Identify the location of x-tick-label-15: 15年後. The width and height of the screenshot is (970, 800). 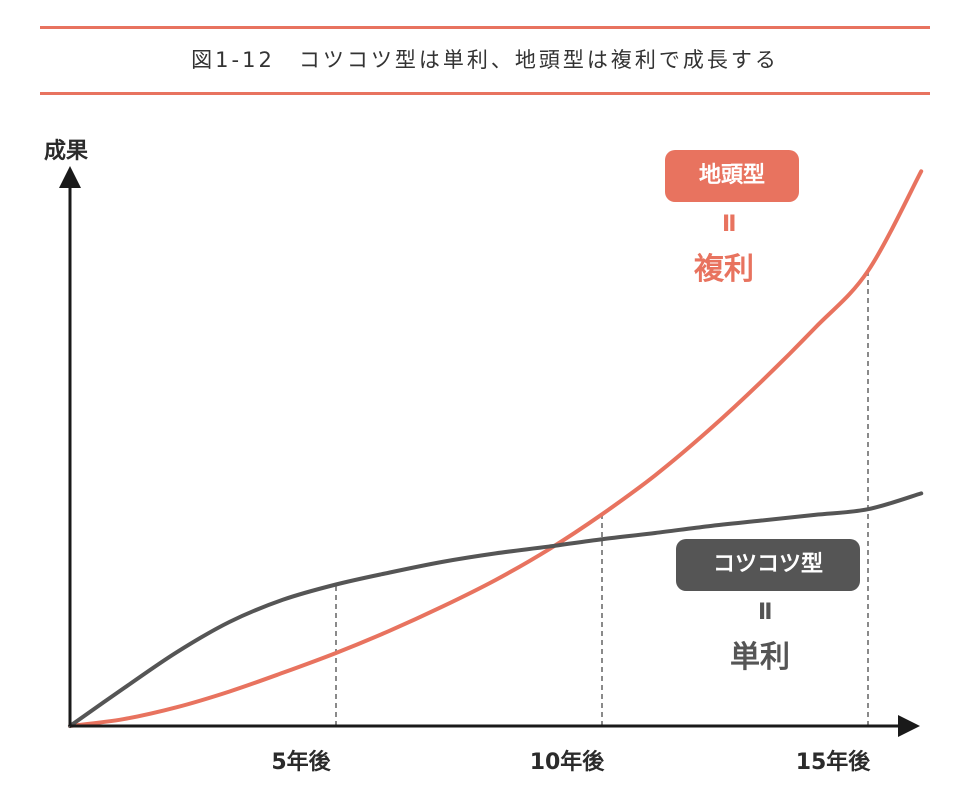
(833, 762).